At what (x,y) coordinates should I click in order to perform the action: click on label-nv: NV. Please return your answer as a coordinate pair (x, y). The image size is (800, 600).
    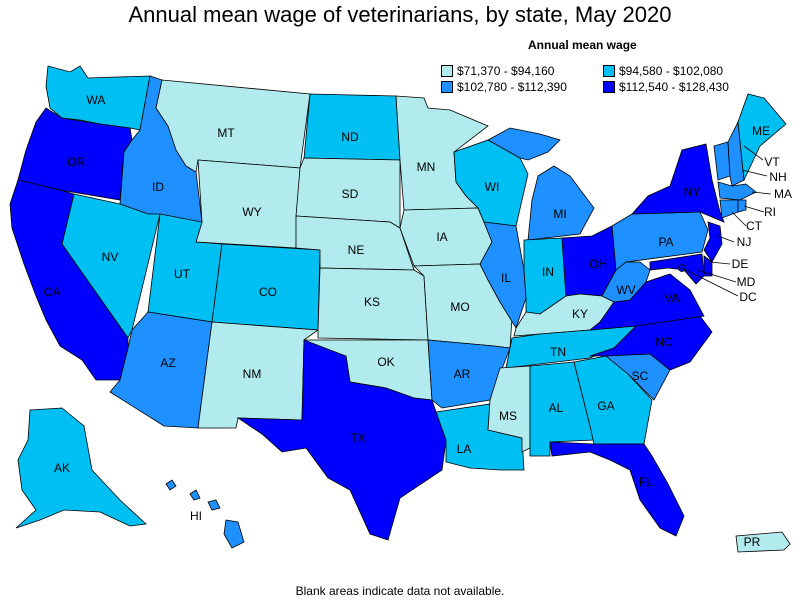
    Looking at the image, I should click on (110, 257).